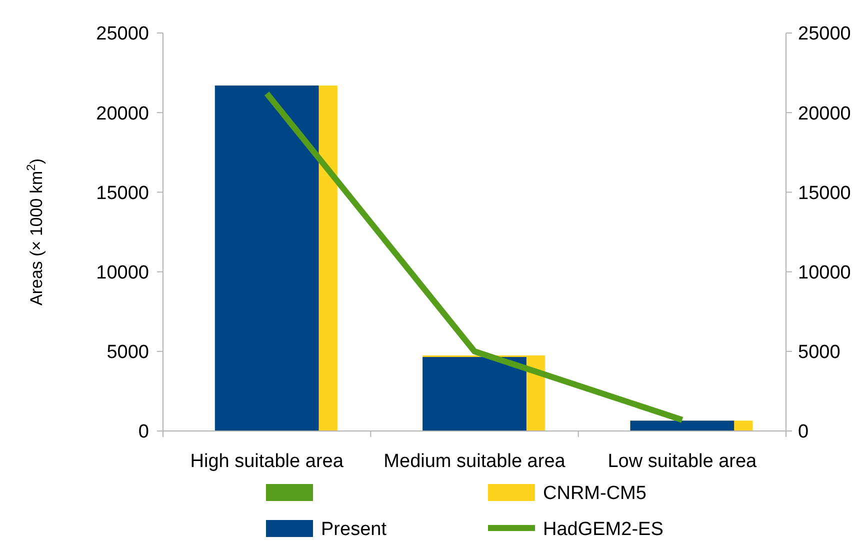 The width and height of the screenshot is (858, 546). I want to click on legend-label: CNRM-CM5, so click(594, 493).